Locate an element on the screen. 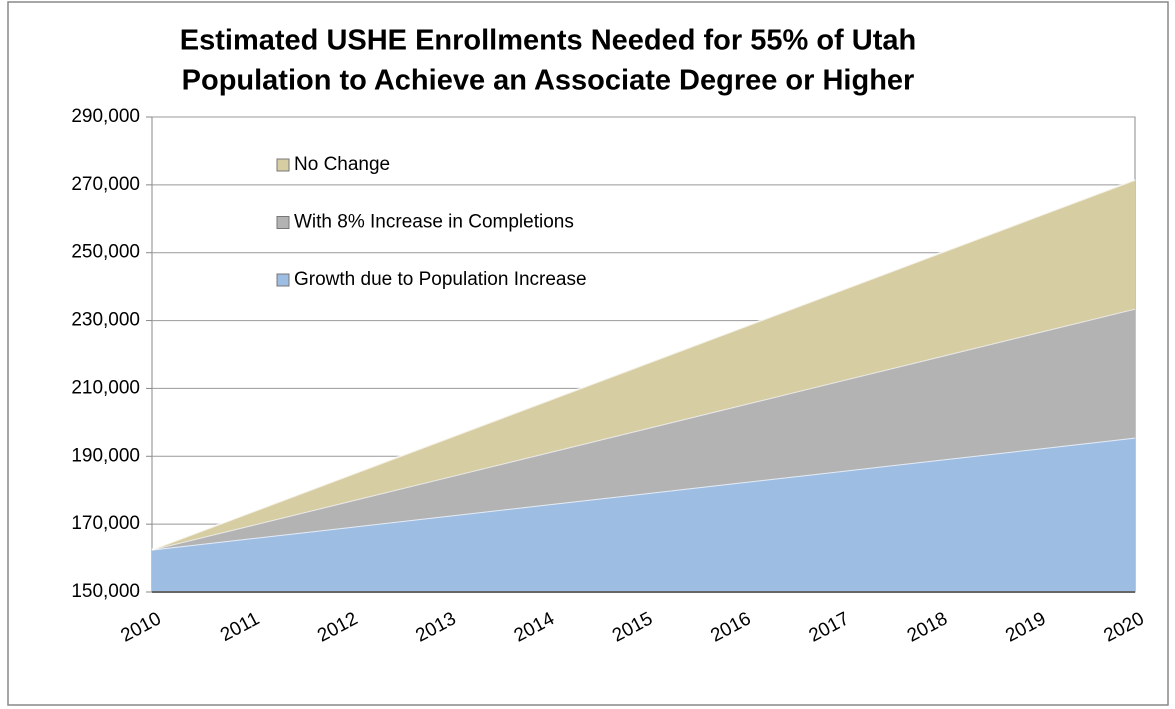  y-tick-label: 210,000 is located at coordinates (105, 387).